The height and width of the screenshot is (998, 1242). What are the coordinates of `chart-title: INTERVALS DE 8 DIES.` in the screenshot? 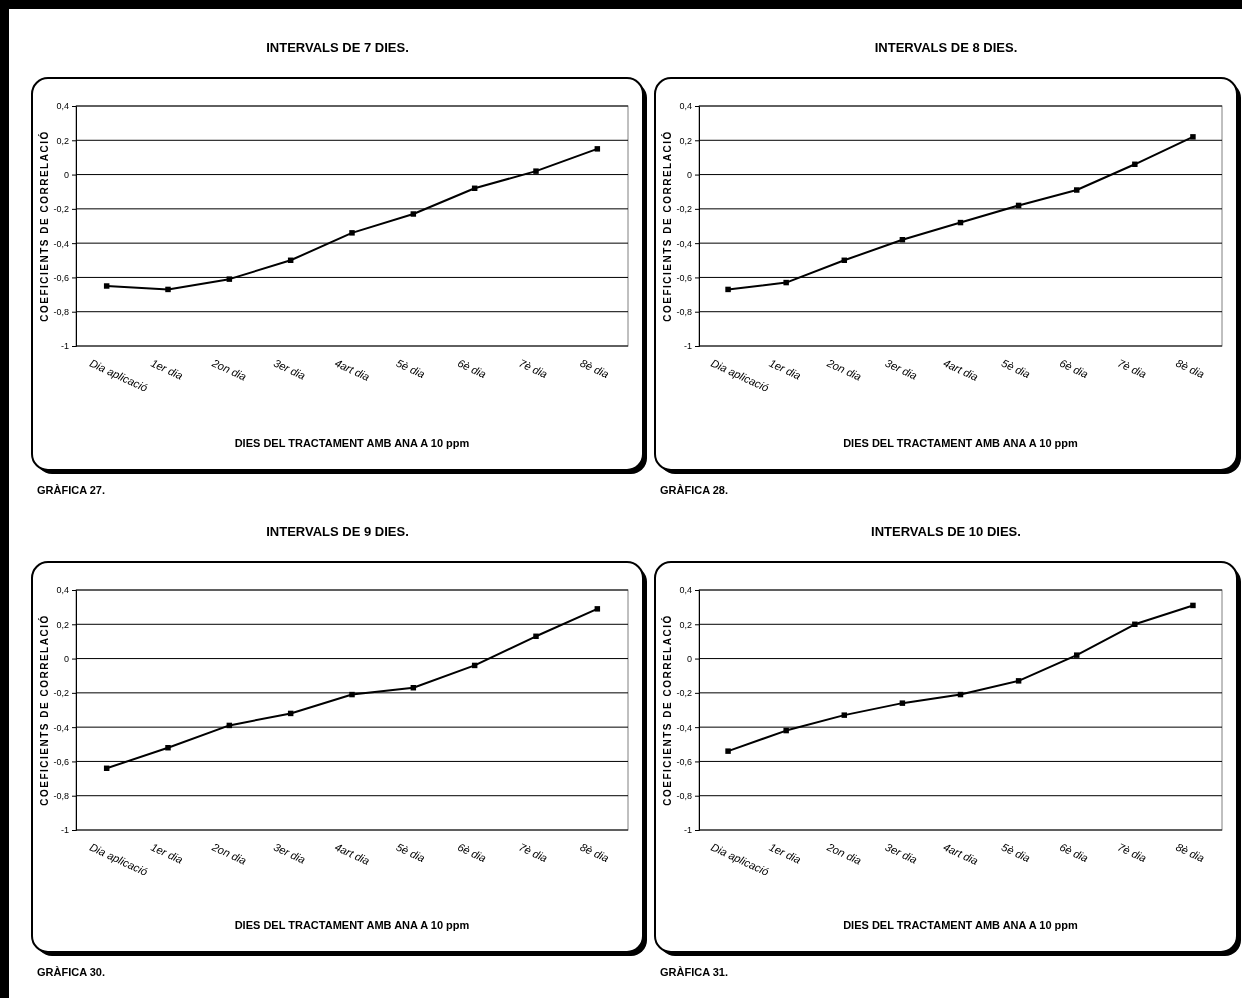 It's located at (946, 47).